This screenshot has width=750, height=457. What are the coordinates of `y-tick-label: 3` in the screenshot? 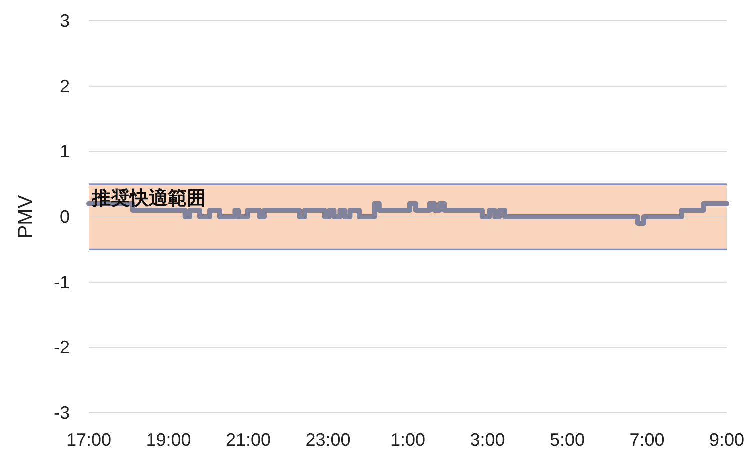 It's located at (65, 21).